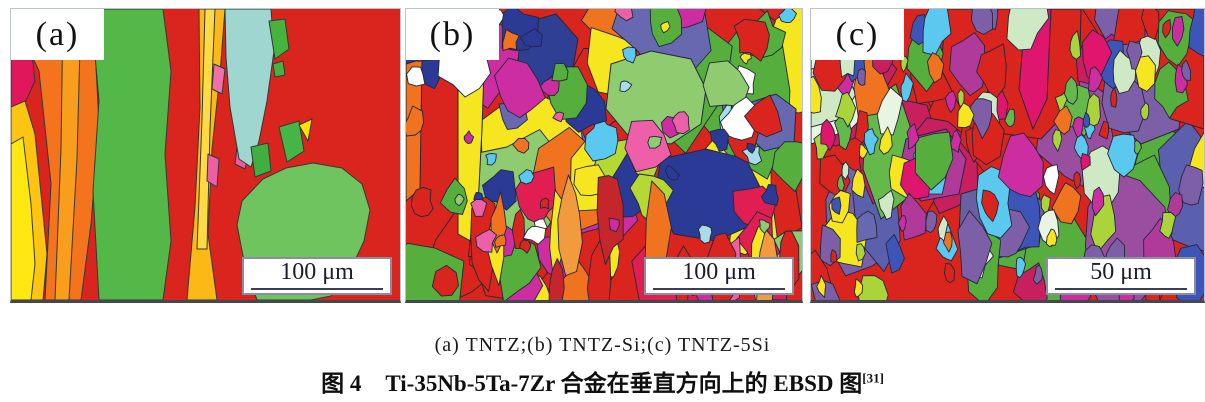 This screenshot has height=402, width=1205. I want to click on panel-c-label: (c), so click(857, 34).